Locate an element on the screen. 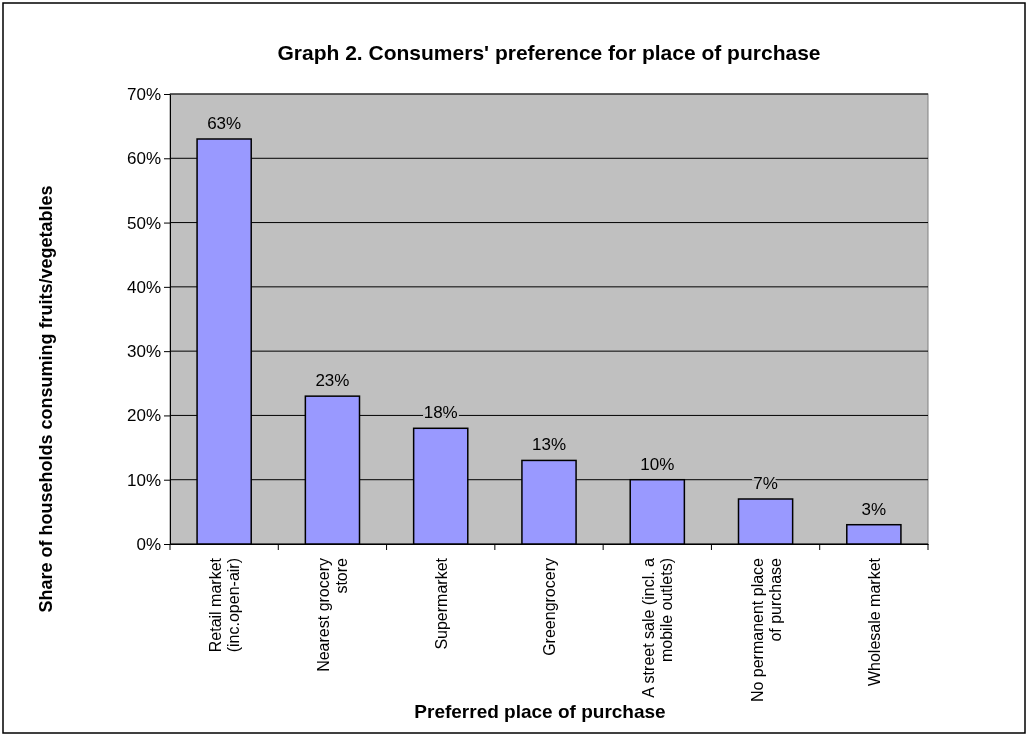 This screenshot has width=1030, height=736. y-tick-label: 20% is located at coordinates (143, 416).